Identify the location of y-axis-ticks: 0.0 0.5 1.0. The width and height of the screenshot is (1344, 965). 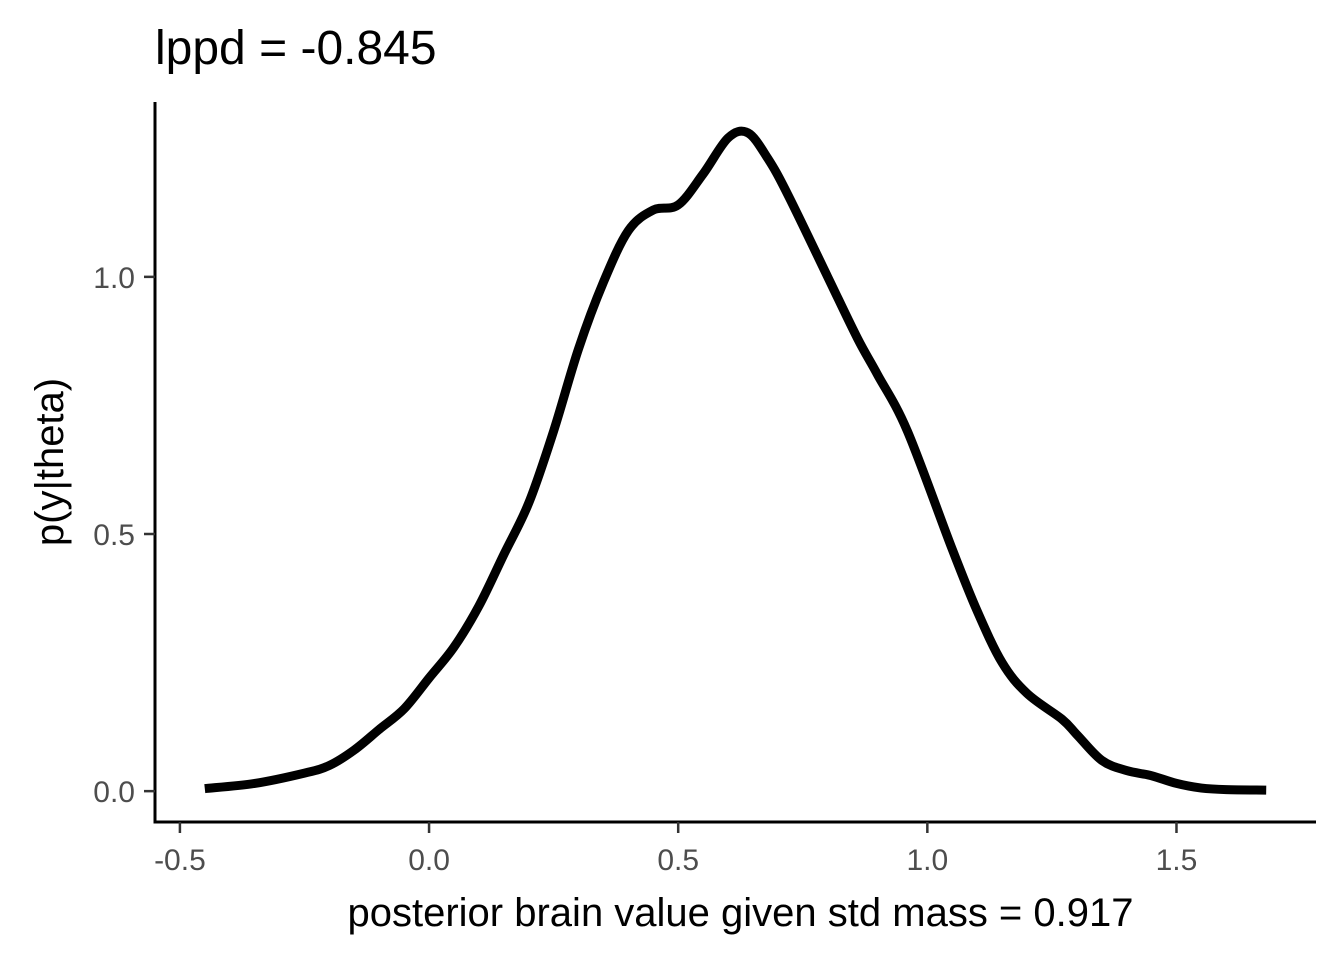
(124, 535).